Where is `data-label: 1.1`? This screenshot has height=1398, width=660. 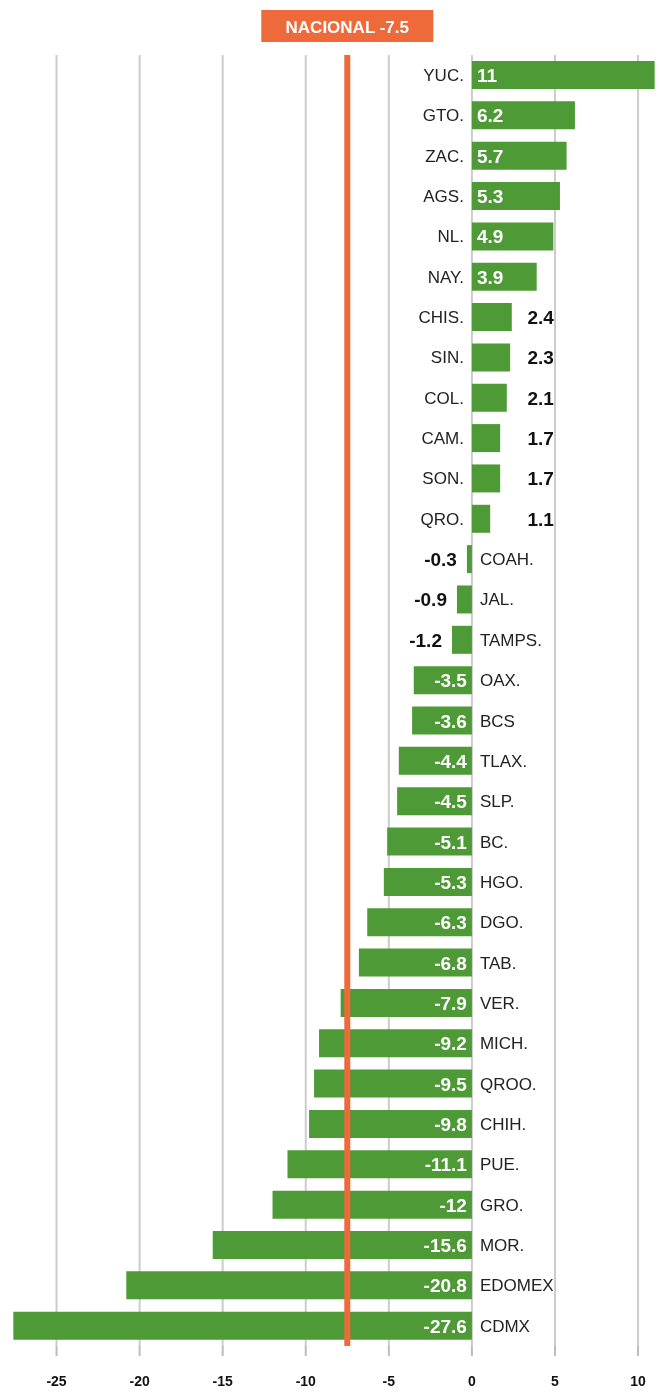 data-label: 1.1 is located at coordinates (541, 519).